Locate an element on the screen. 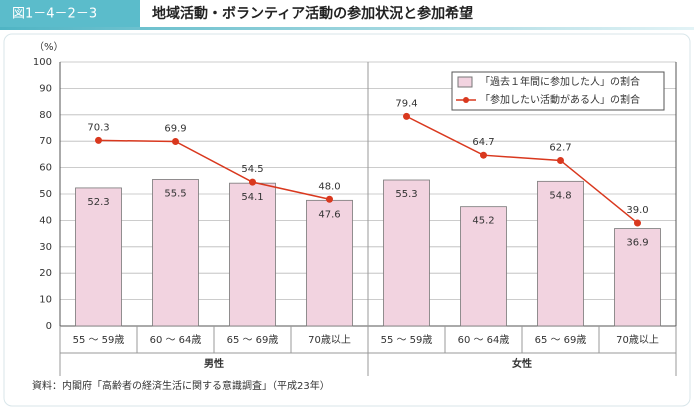 The image size is (694, 414). chart-title: 地域活動・ボランティア活動の参加状況と参加希望 is located at coordinates (312, 13).